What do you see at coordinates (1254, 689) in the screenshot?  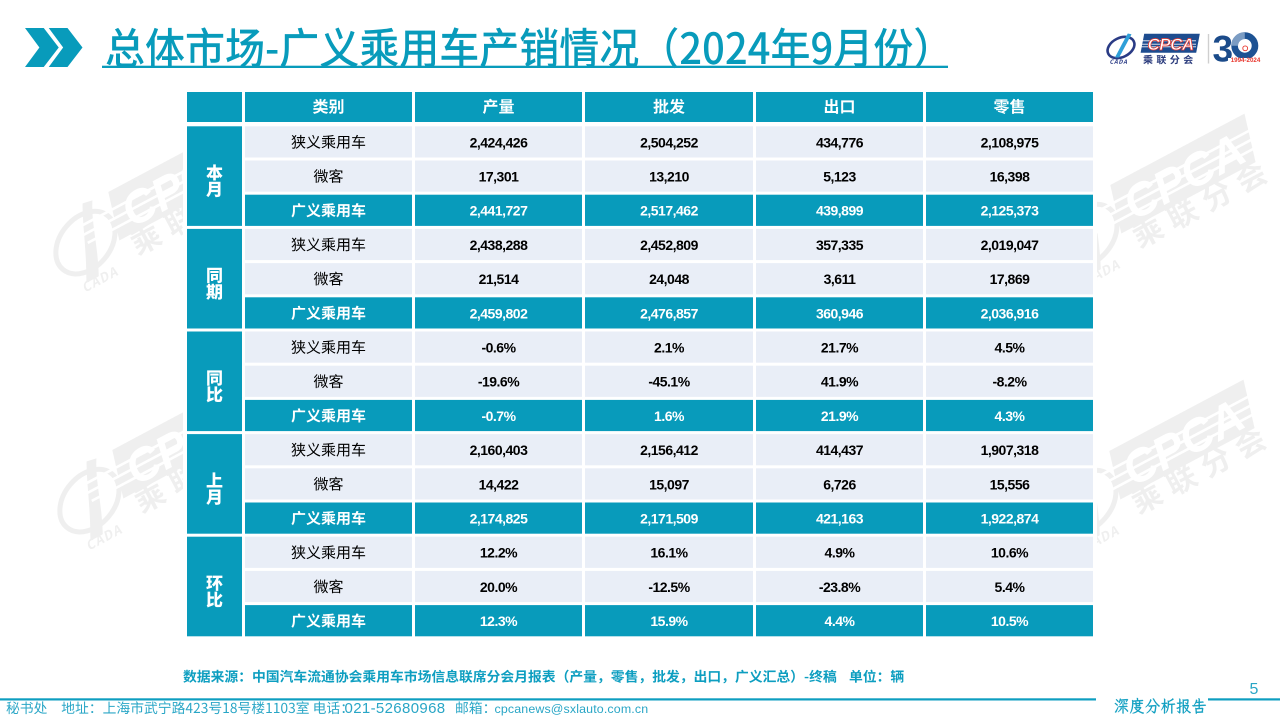 I see `svg-text: 5` at bounding box center [1254, 689].